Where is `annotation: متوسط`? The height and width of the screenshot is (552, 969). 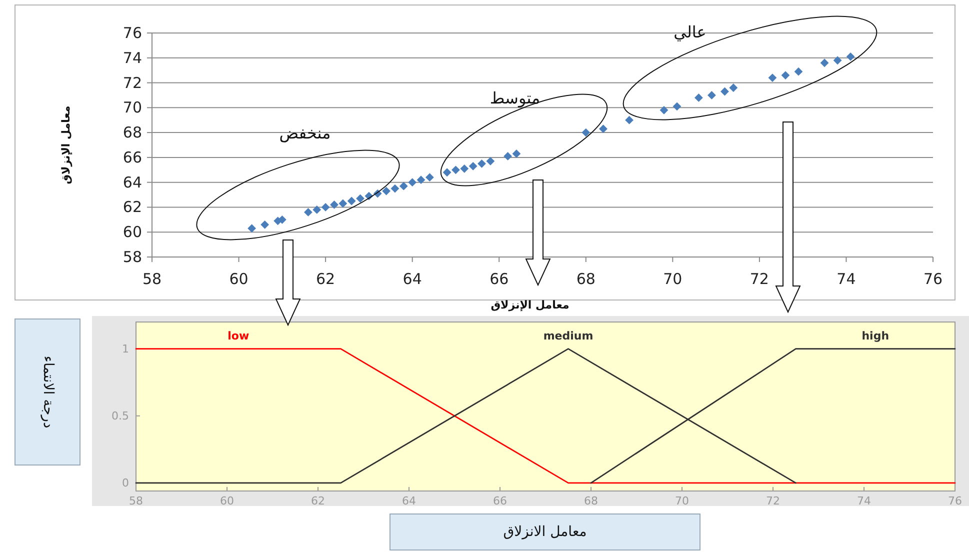
annotation: متوسط is located at coordinates (515, 98).